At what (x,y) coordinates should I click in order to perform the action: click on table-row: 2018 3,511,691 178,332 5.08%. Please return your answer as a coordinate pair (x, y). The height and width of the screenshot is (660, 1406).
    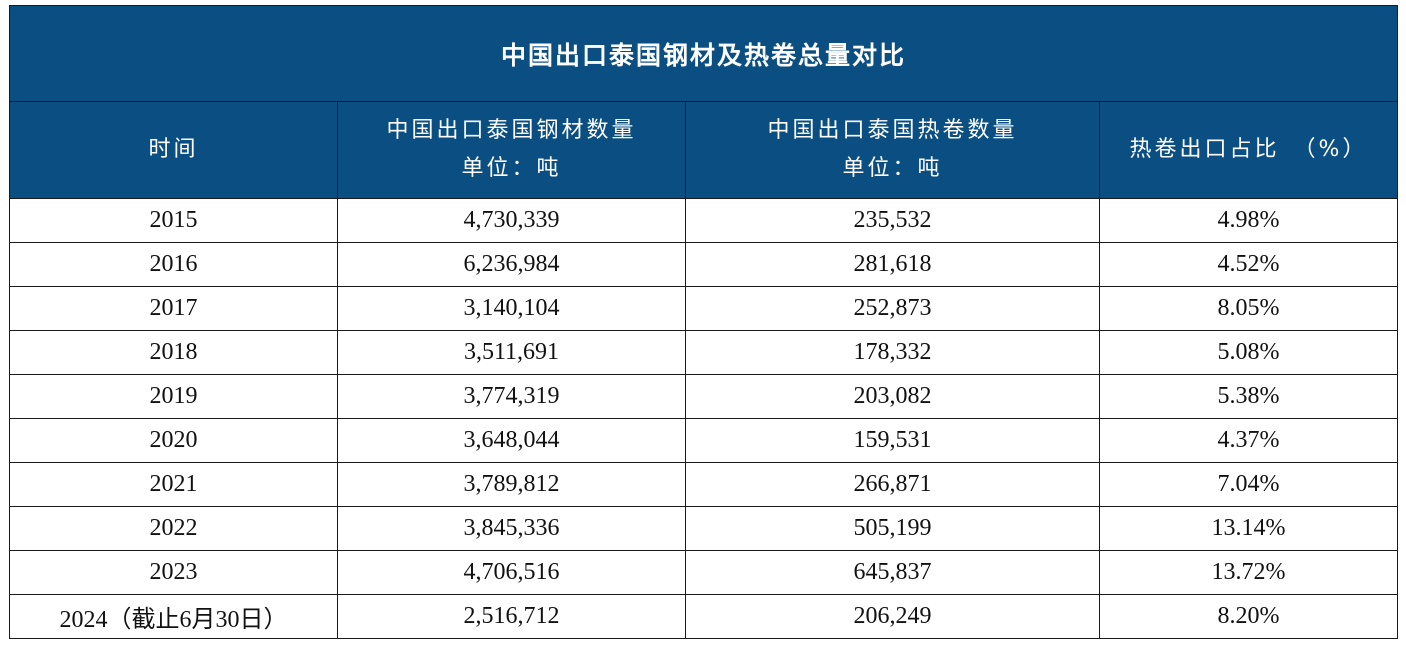
    Looking at the image, I should click on (704, 352).